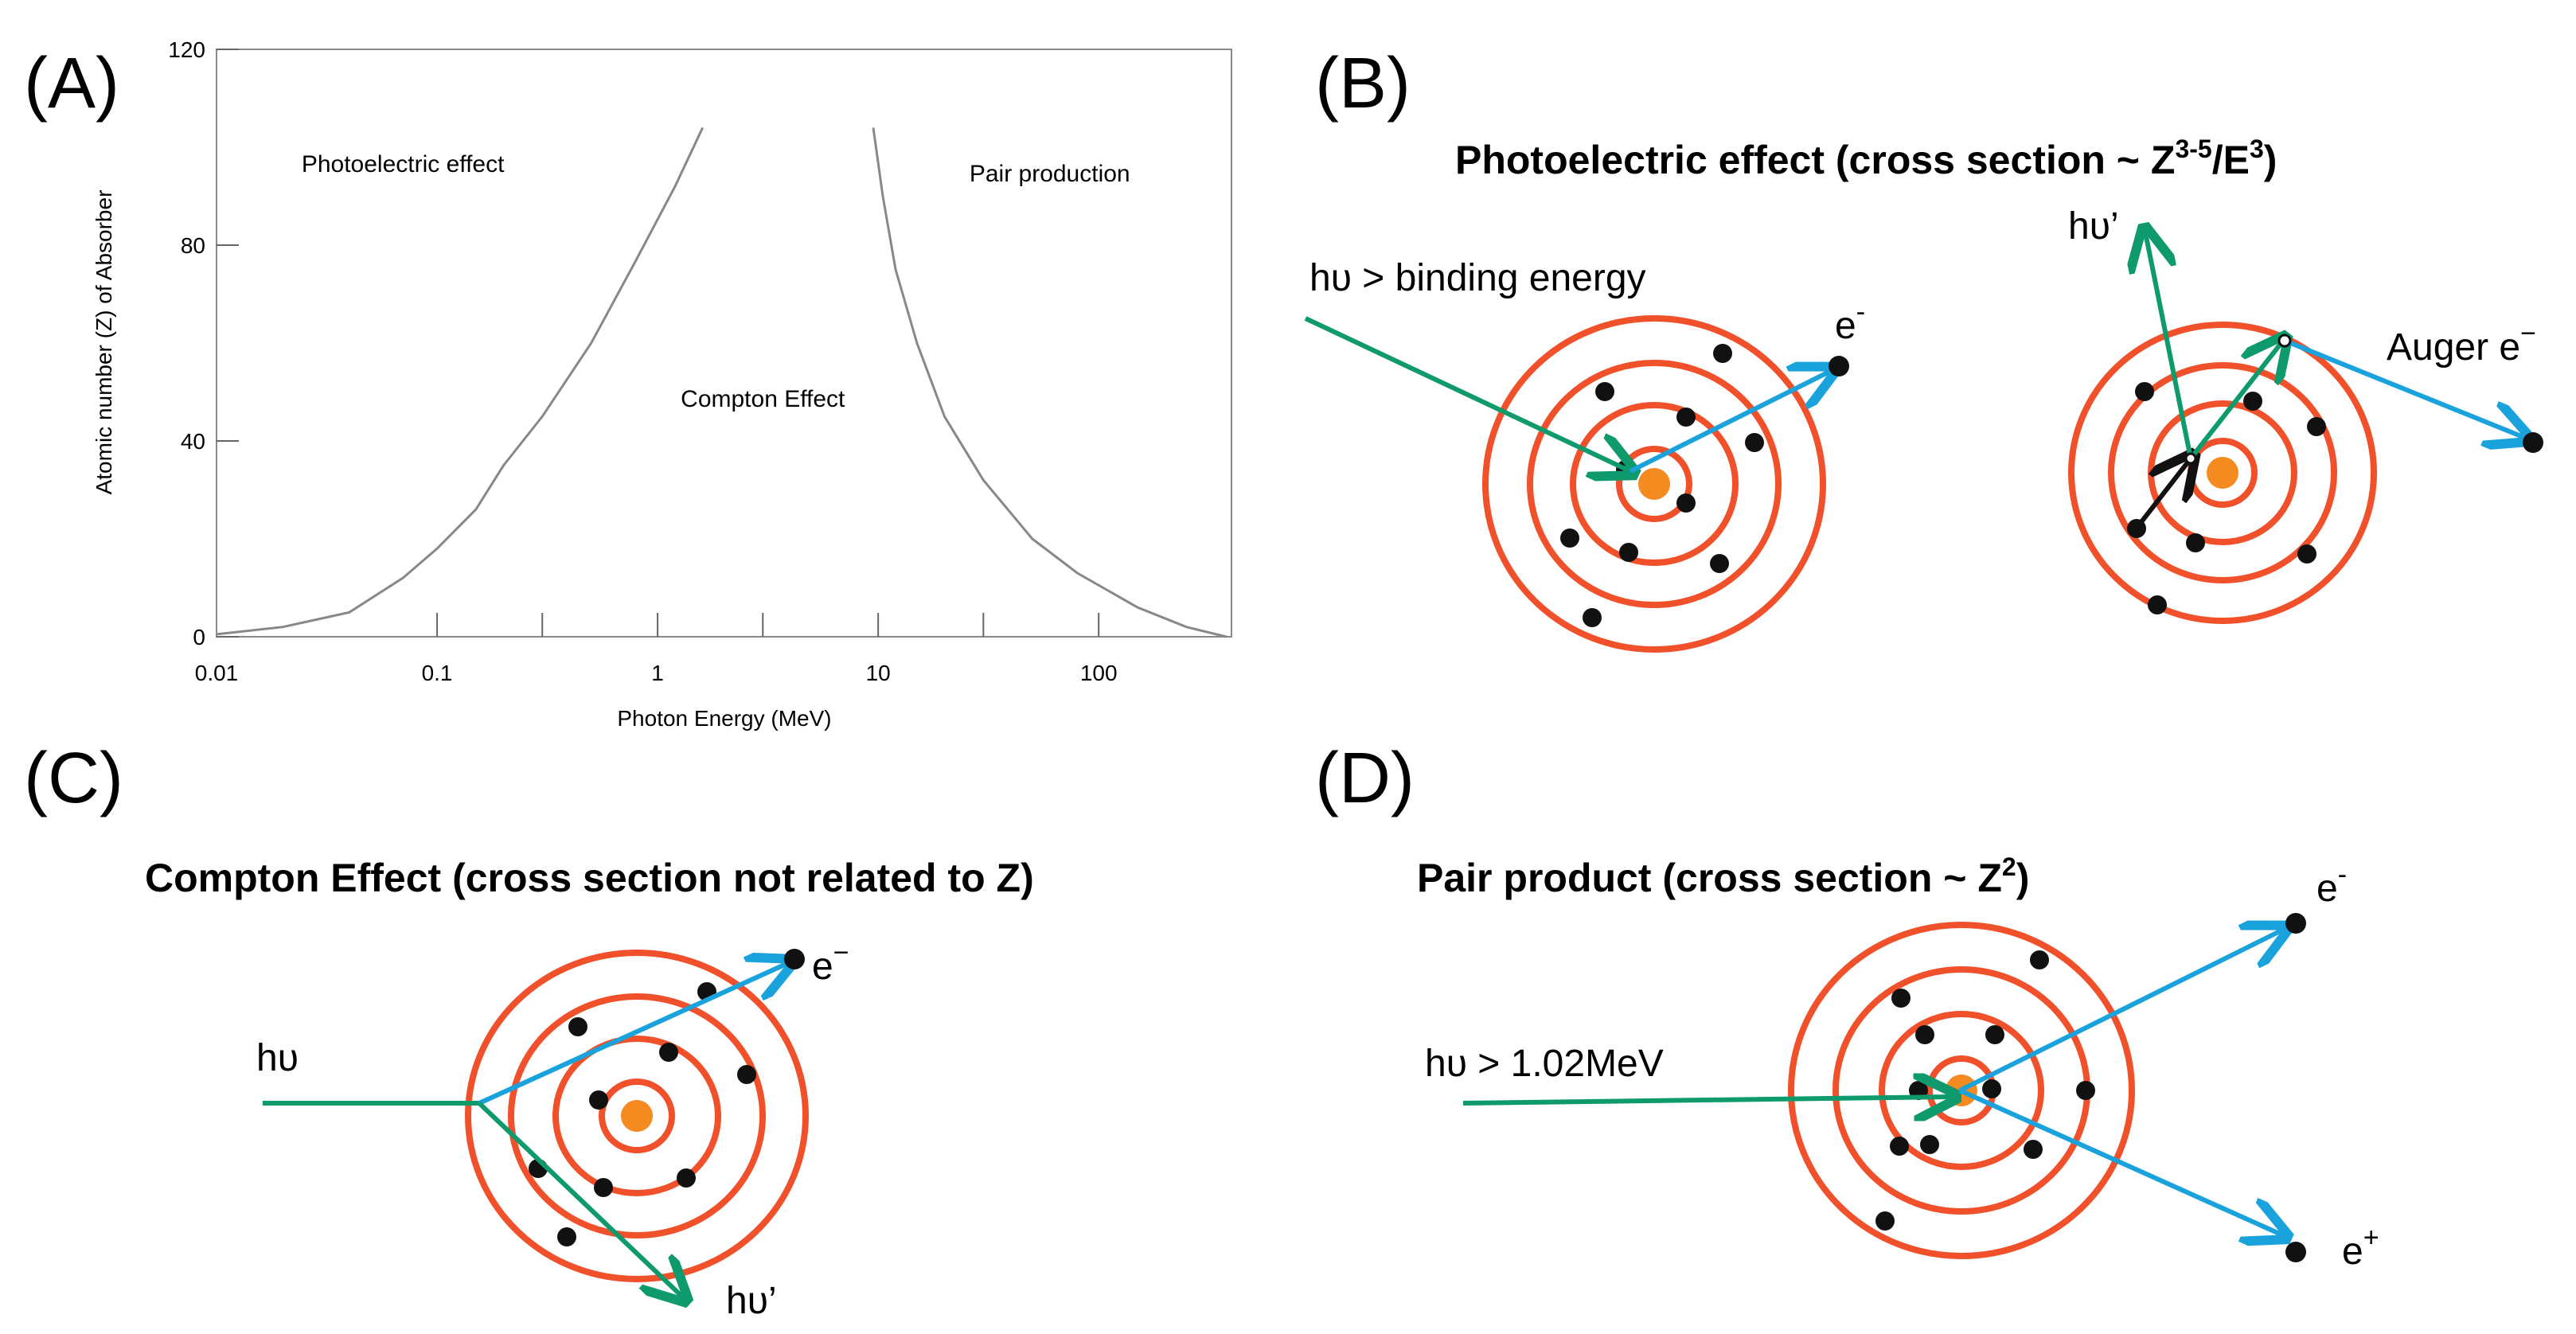 This screenshot has width=2576, height=1334. Describe the element at coordinates (2162, 495) in the screenshot. I see `electron-transition-arrow-b2` at that location.